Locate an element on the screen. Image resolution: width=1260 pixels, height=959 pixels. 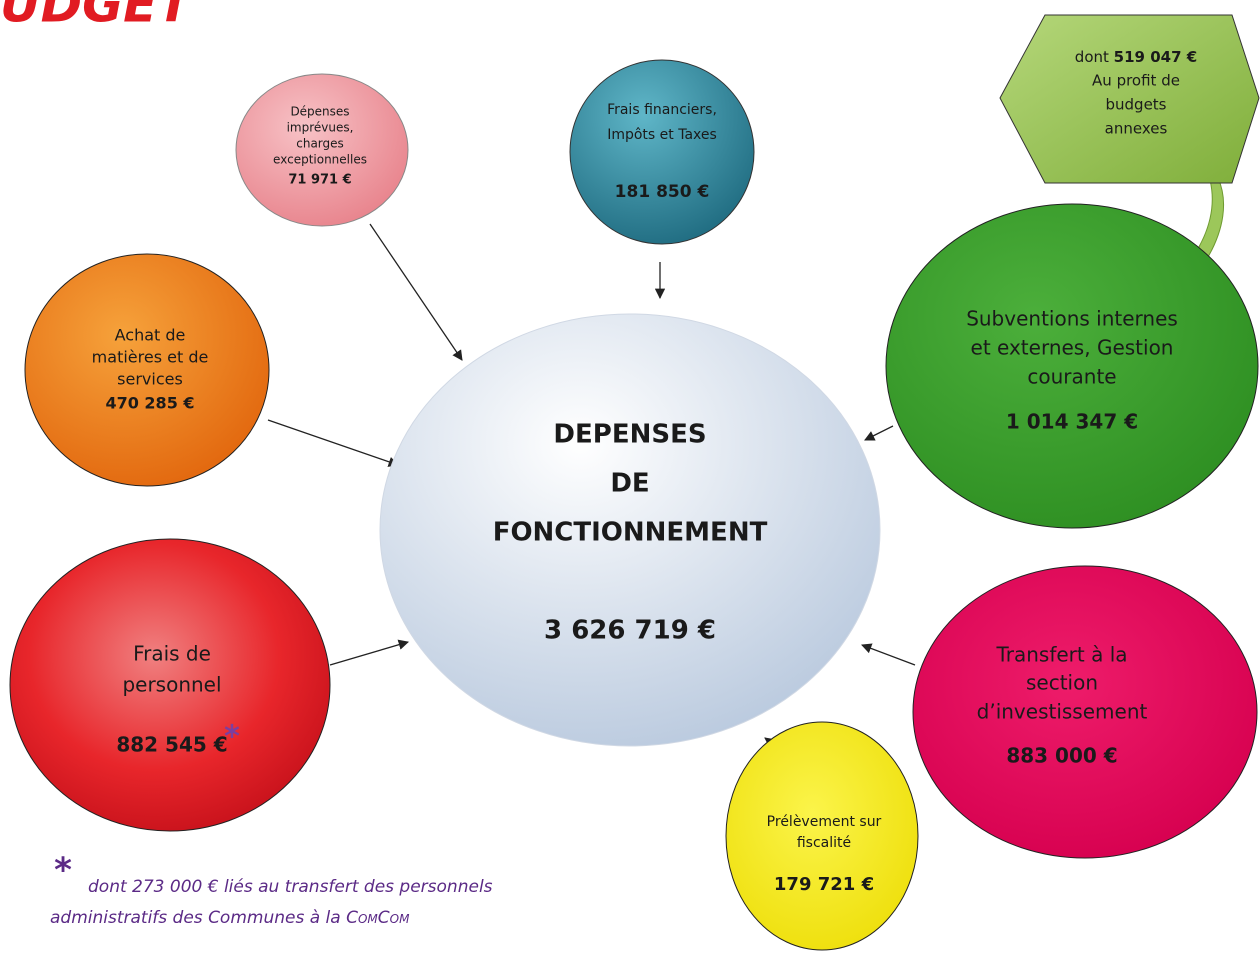
annex-line: Au profit de is located at coordinates (1136, 81).